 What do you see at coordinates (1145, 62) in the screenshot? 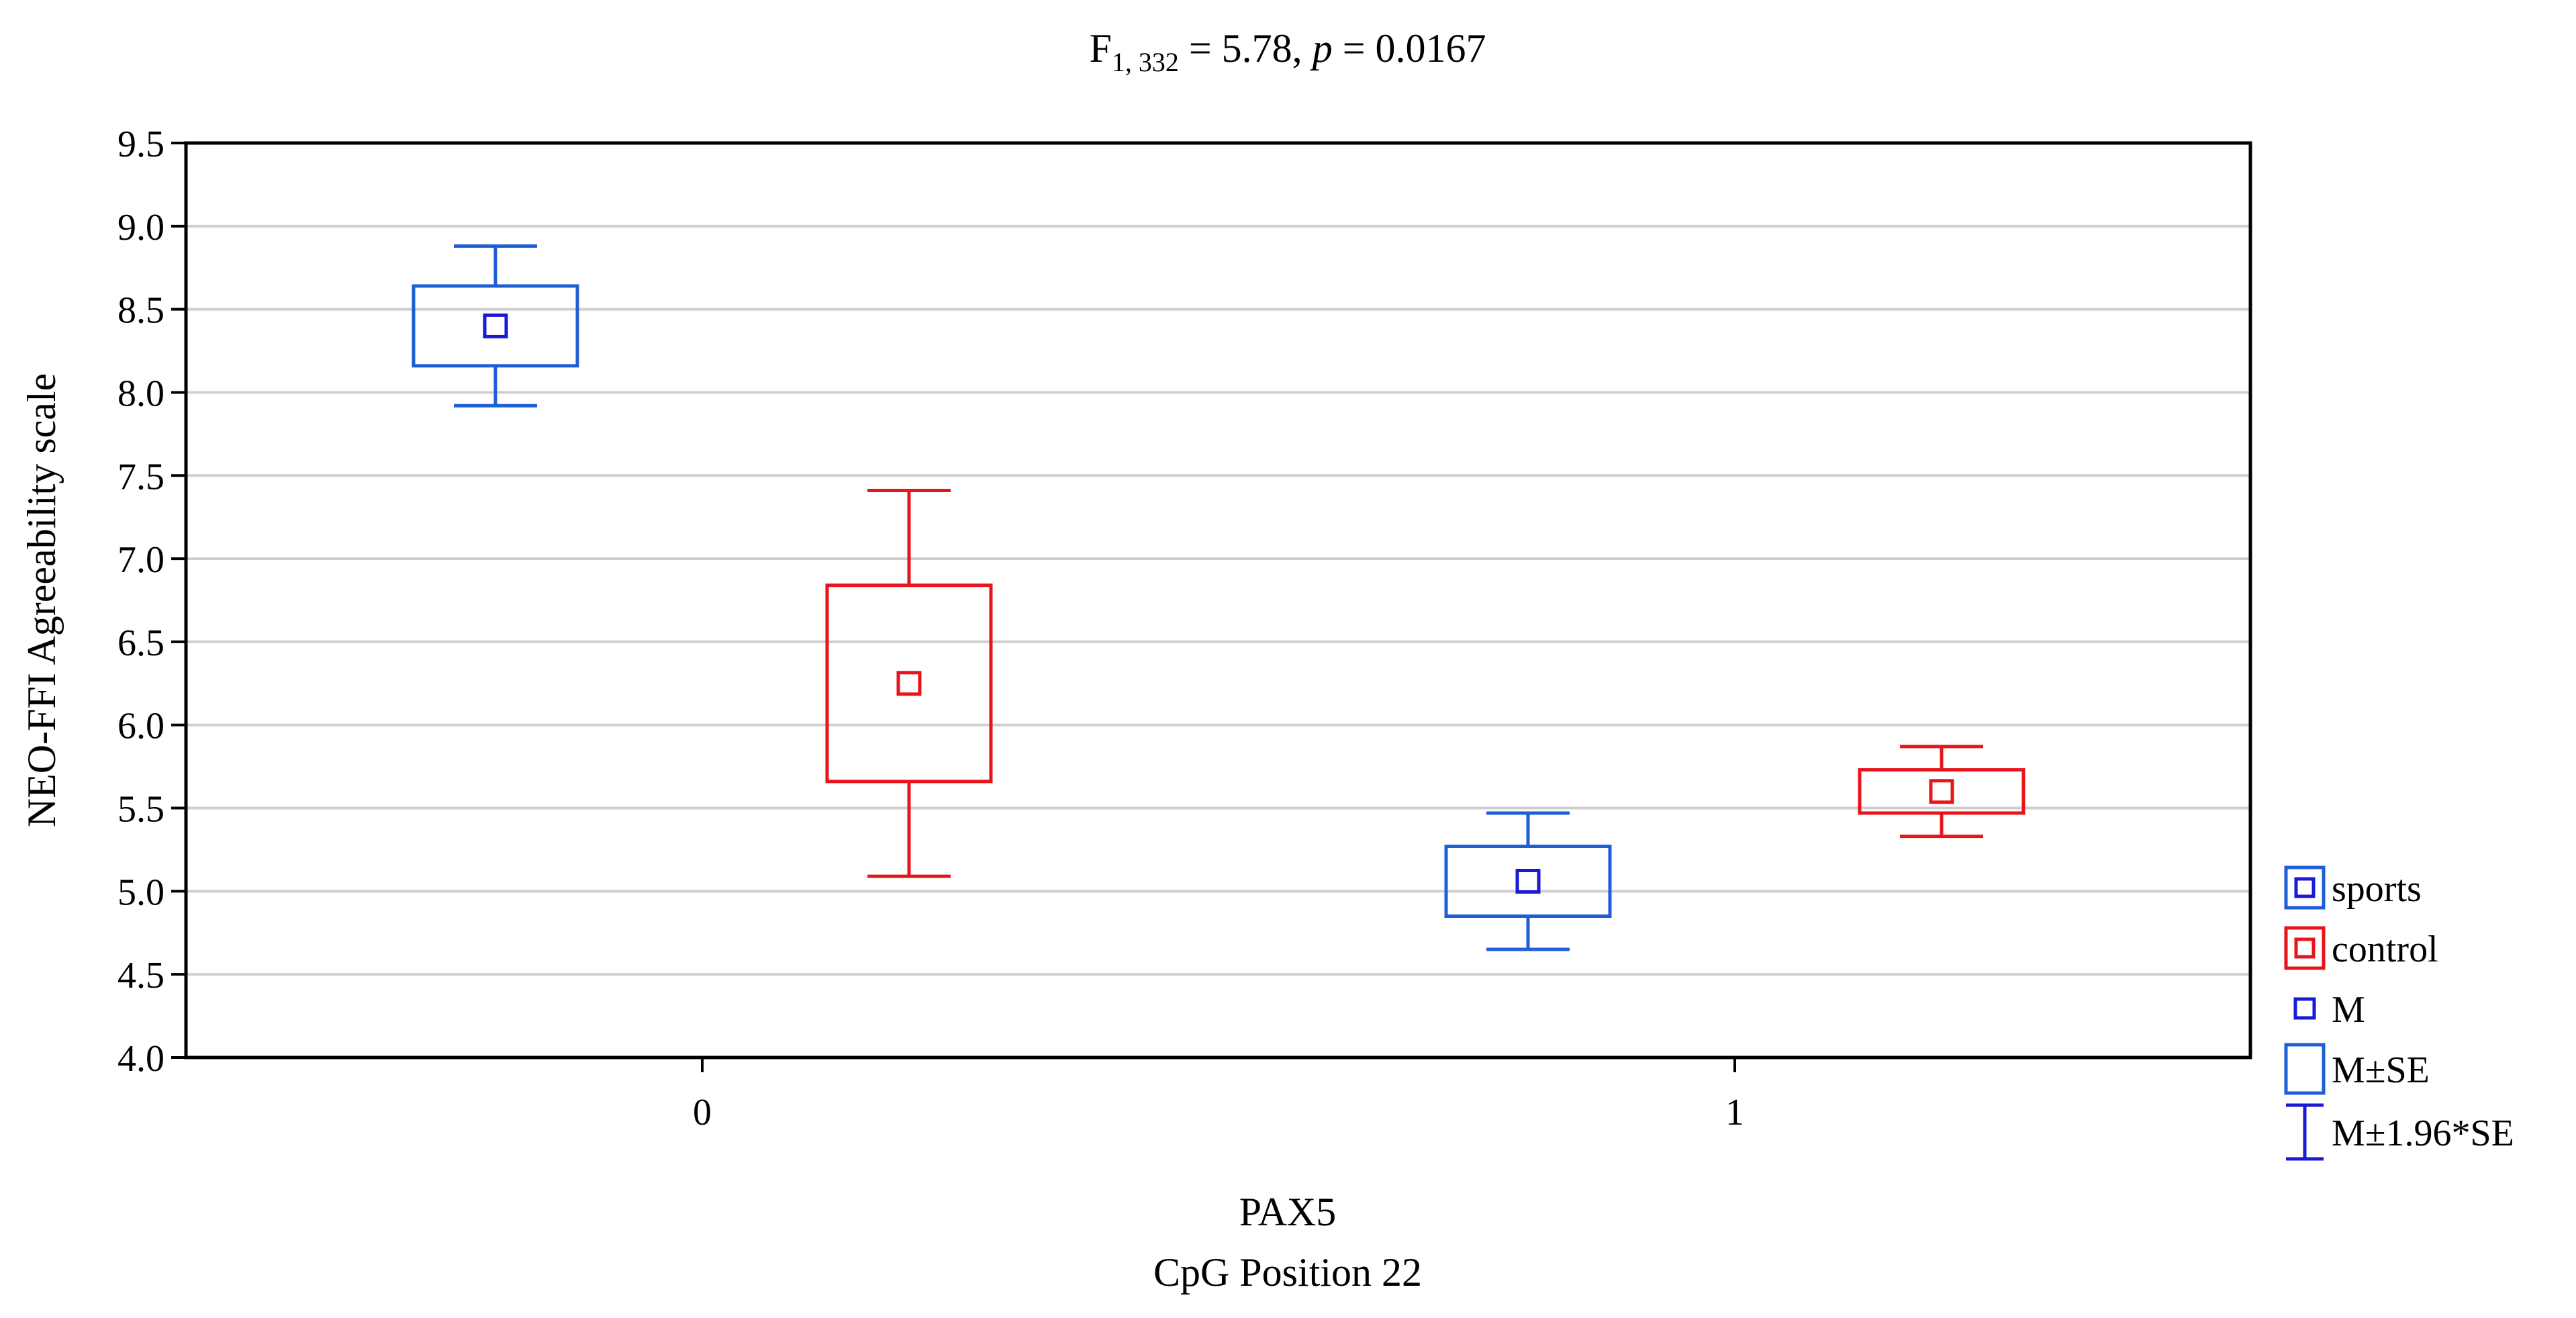
I see `title-df: 1, 332` at bounding box center [1145, 62].